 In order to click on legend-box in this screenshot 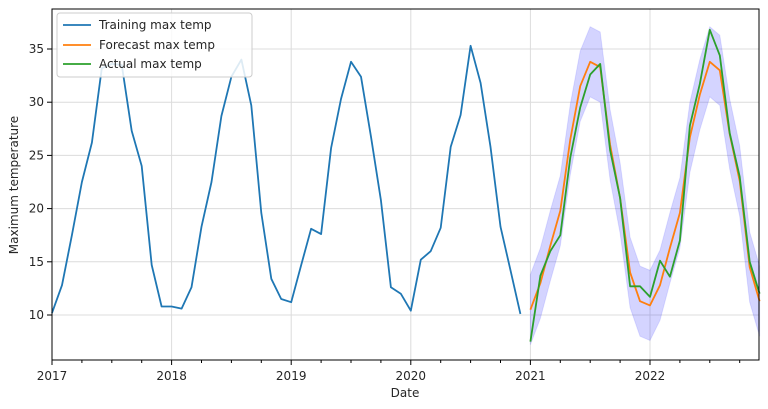, I will do `click(154, 45)`.